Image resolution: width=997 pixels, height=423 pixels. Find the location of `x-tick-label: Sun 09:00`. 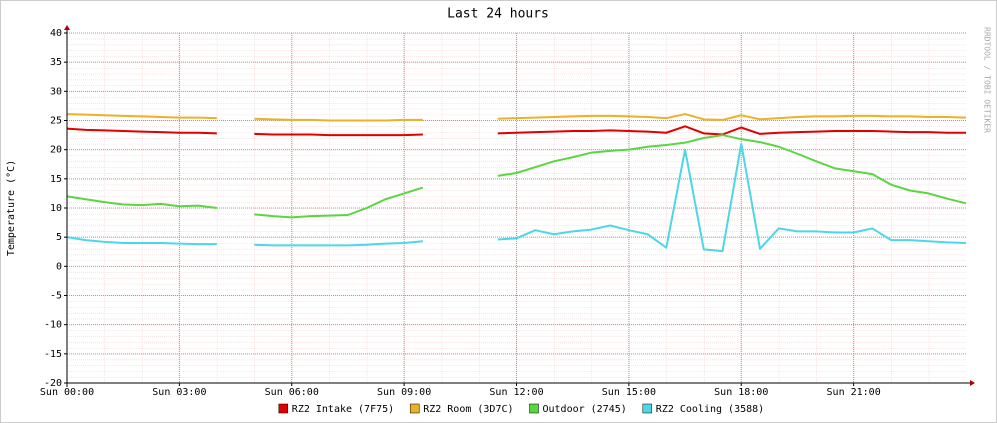

x-tick-label: Sun 09:00 is located at coordinates (404, 392).